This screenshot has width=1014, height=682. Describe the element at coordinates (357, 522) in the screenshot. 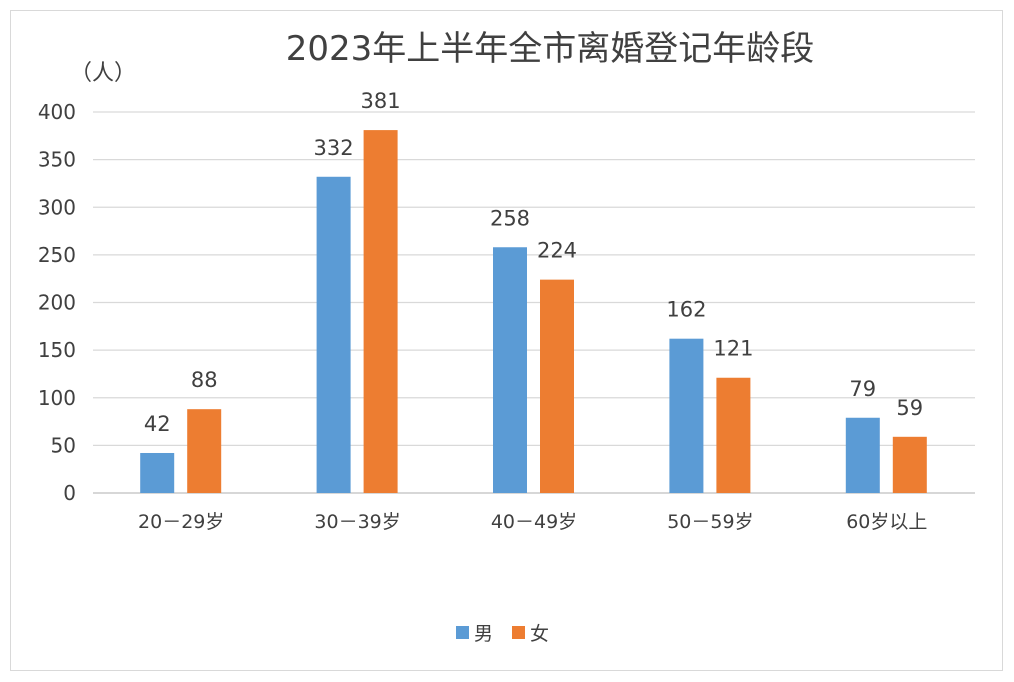

I see `x-tick-label: 30－39岁` at that location.